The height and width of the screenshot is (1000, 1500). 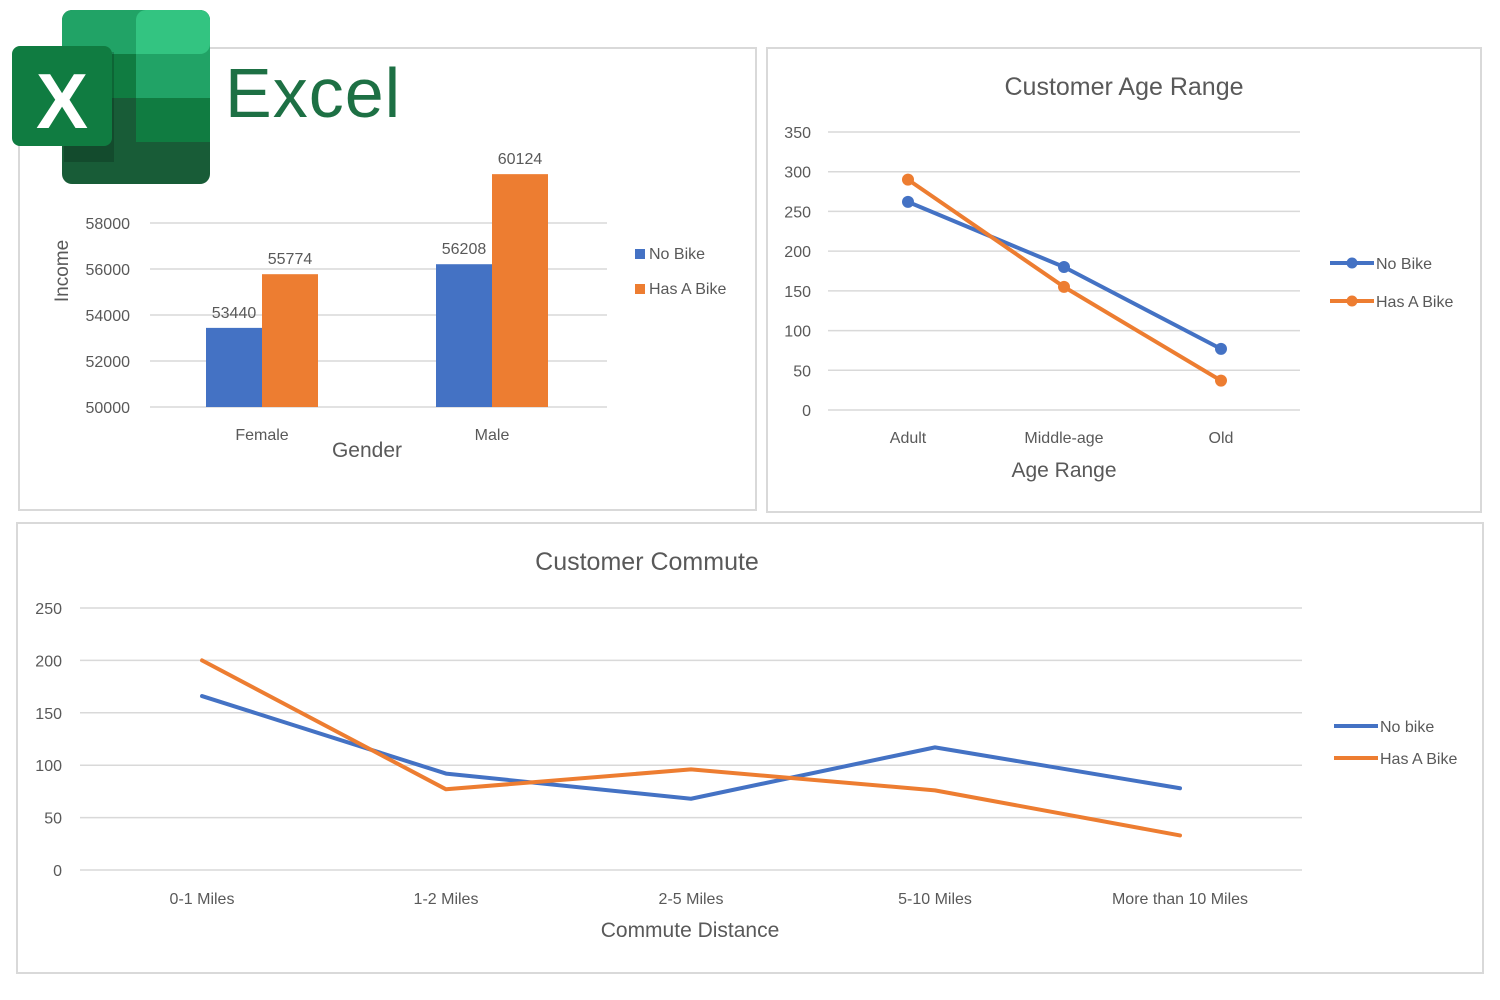 What do you see at coordinates (367, 450) in the screenshot?
I see `x-axis-title: Gender` at bounding box center [367, 450].